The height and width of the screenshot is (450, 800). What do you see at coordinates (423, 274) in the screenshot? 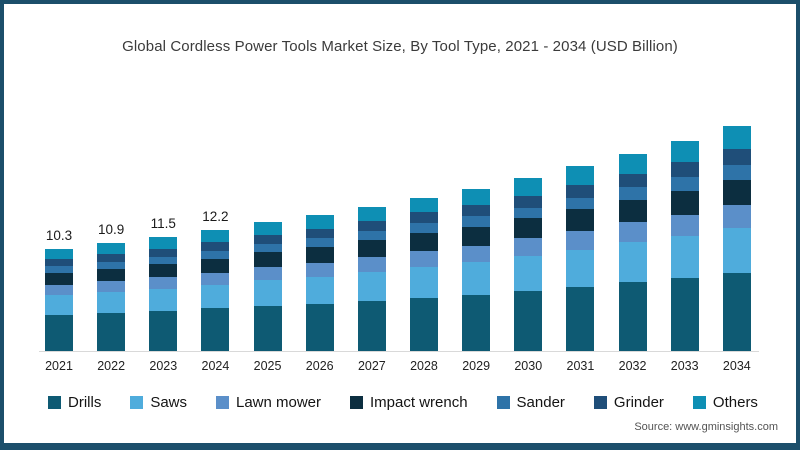
I see `bar-stack-2028` at bounding box center [423, 274].